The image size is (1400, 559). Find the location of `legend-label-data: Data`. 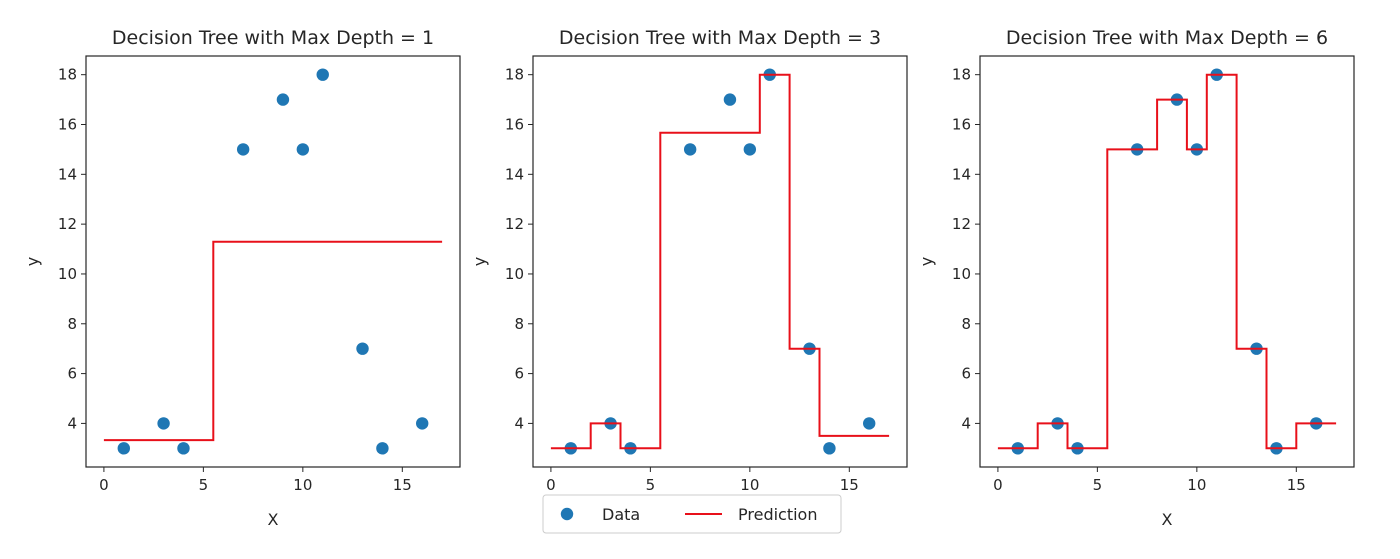

legend-label-data: Data is located at coordinates (621, 514).